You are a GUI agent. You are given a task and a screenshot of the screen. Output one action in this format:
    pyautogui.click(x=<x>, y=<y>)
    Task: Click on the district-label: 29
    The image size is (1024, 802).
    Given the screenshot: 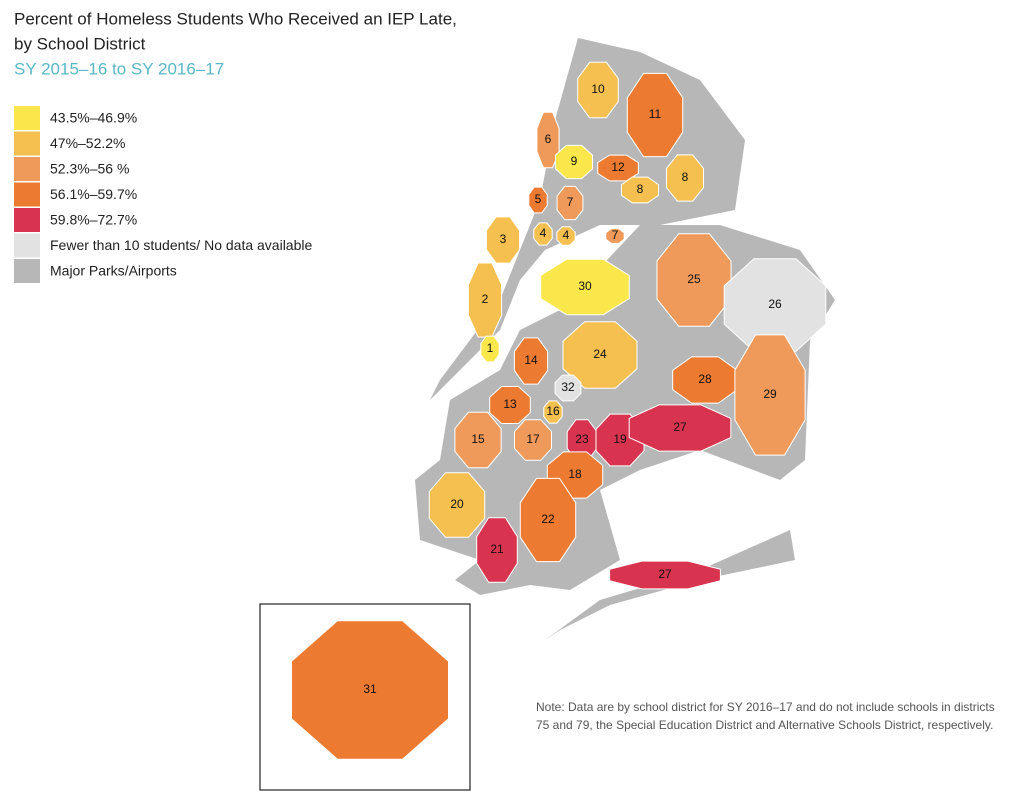 What is the action you would take?
    pyautogui.click(x=770, y=394)
    